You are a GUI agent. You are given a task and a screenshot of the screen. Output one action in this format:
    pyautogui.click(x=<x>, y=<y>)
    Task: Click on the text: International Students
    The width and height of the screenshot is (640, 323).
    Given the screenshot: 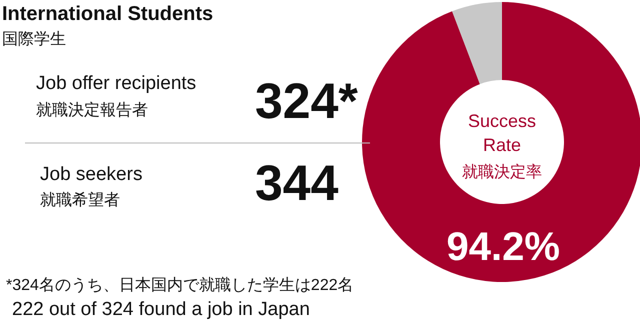 What is the action you would take?
    pyautogui.click(x=108, y=14)
    